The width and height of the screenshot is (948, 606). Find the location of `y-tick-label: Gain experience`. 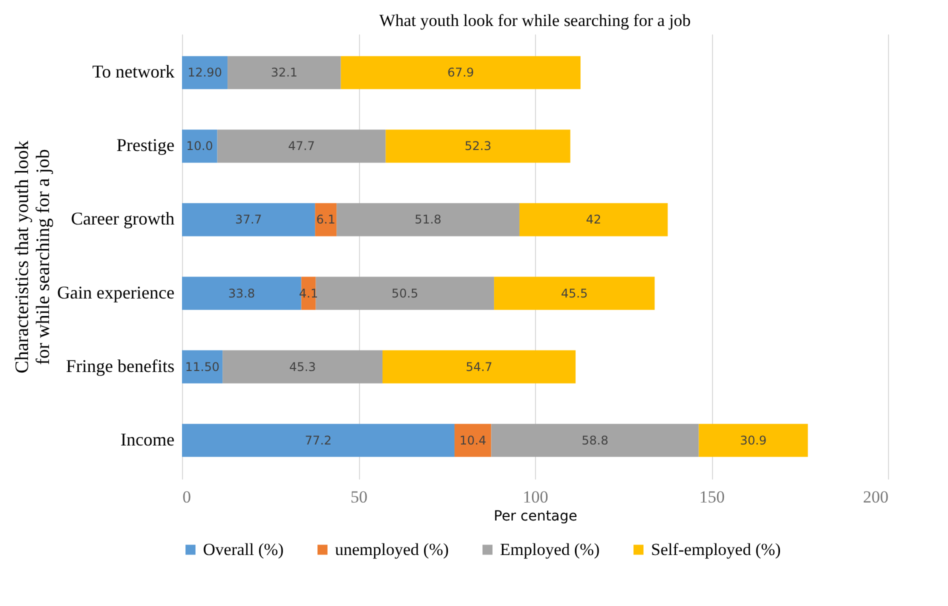

y-tick-label: Gain experience is located at coordinates (116, 292).